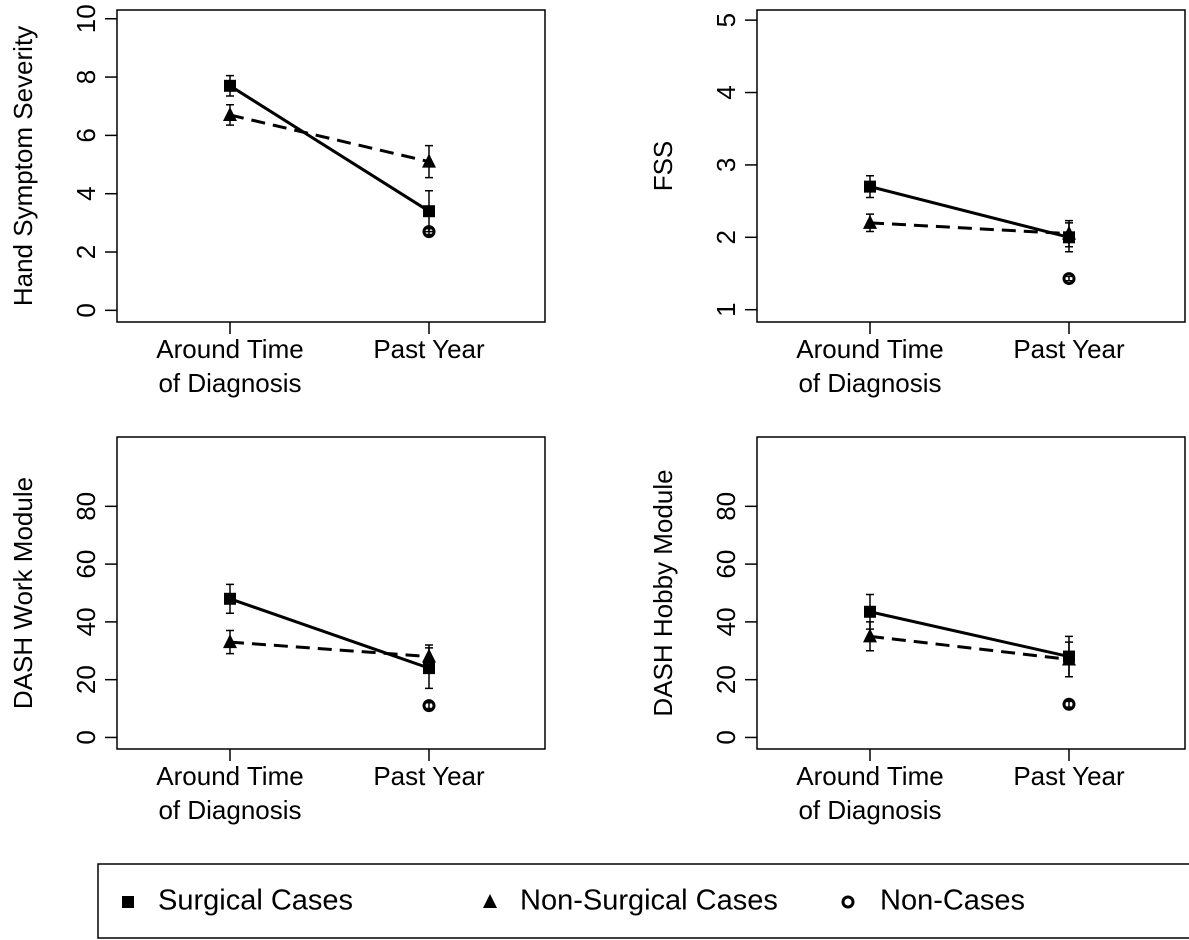 The width and height of the screenshot is (1189, 940). What do you see at coordinates (726, 165) in the screenshot?
I see `y-tick-label: 3` at bounding box center [726, 165].